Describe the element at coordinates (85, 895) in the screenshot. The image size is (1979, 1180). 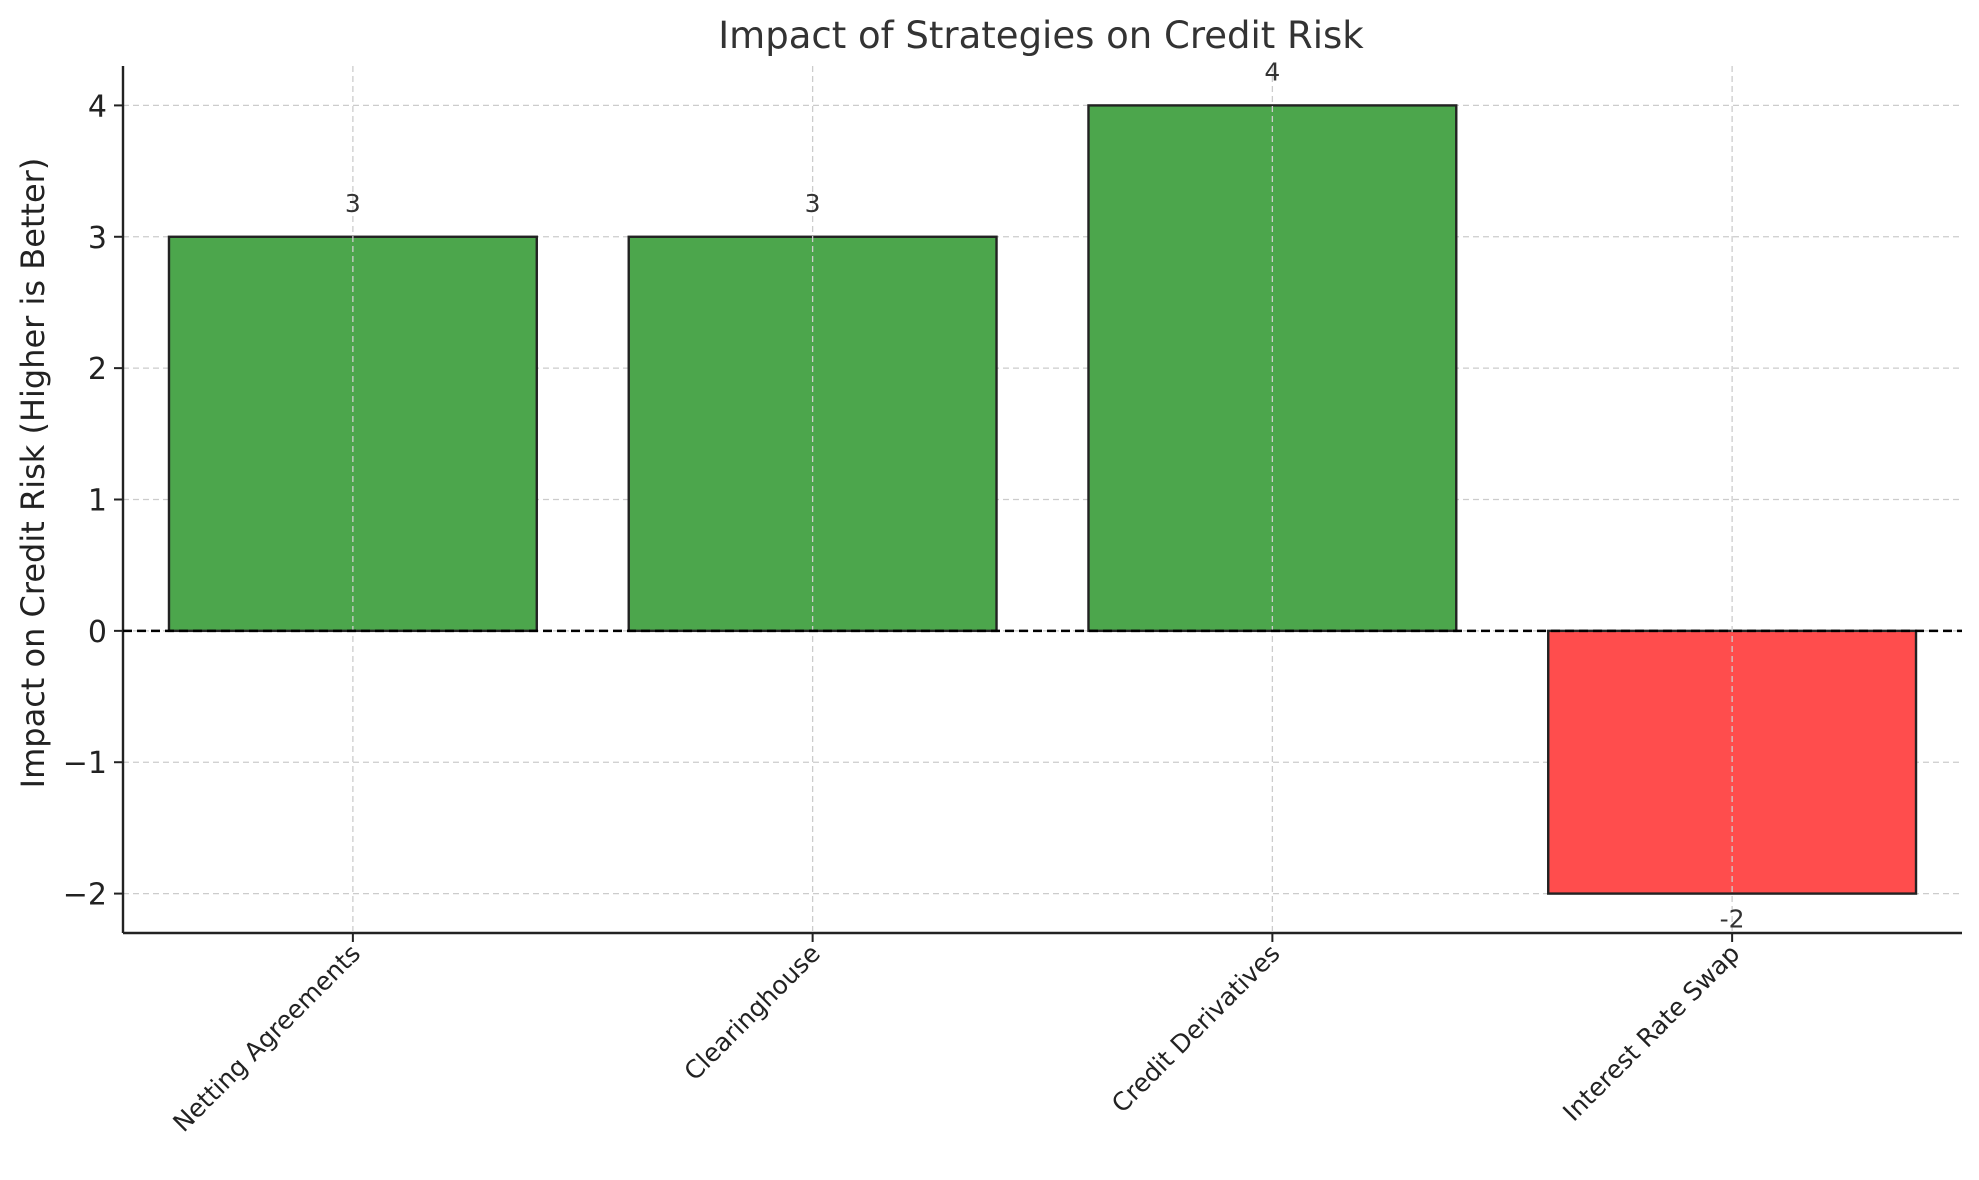
I see `y-tick-label: −2` at that location.